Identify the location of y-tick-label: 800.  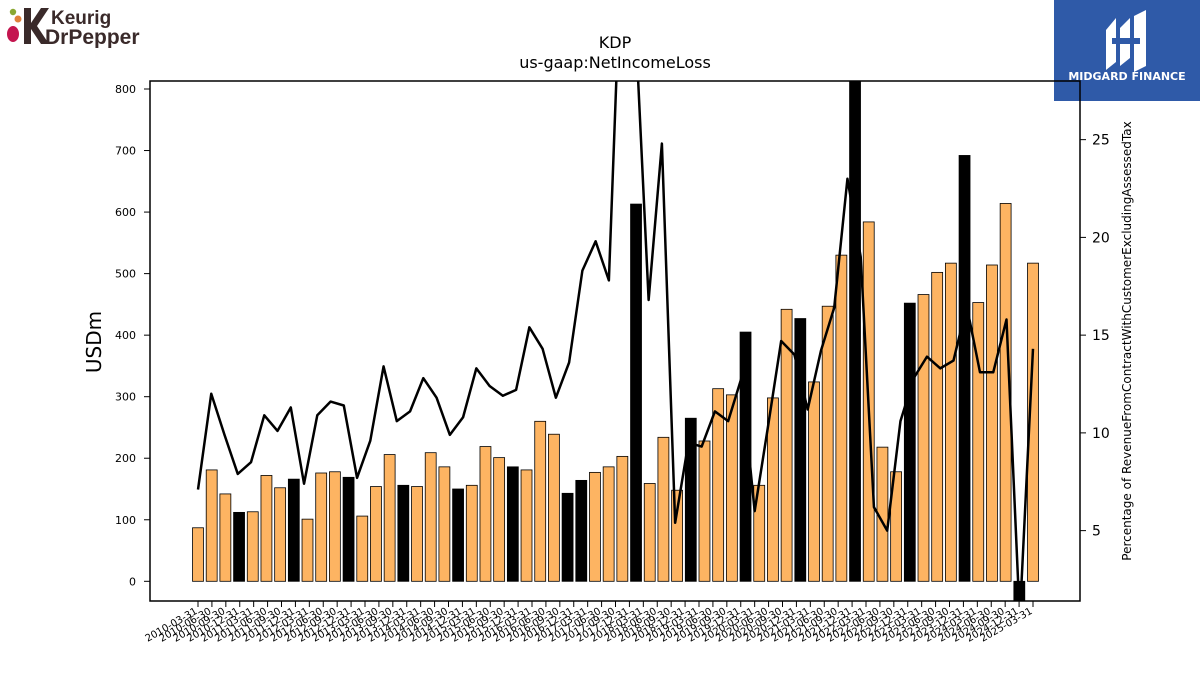
(125, 89).